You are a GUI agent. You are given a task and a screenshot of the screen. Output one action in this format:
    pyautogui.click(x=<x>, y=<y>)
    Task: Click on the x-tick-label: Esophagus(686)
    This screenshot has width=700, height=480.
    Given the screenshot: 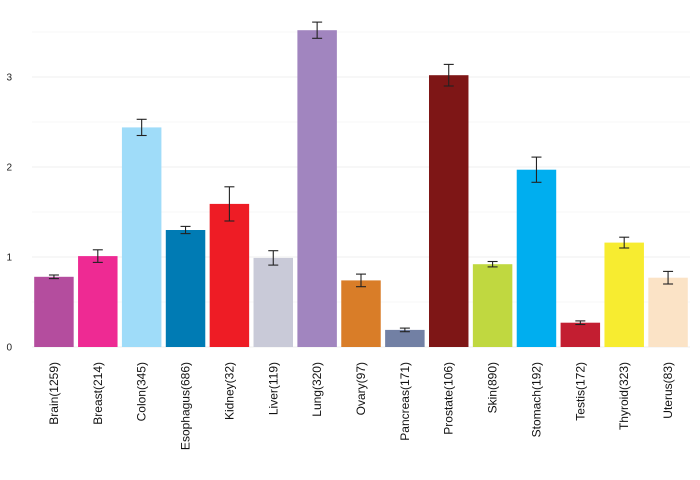 What is the action you would take?
    pyautogui.click(x=186, y=406)
    